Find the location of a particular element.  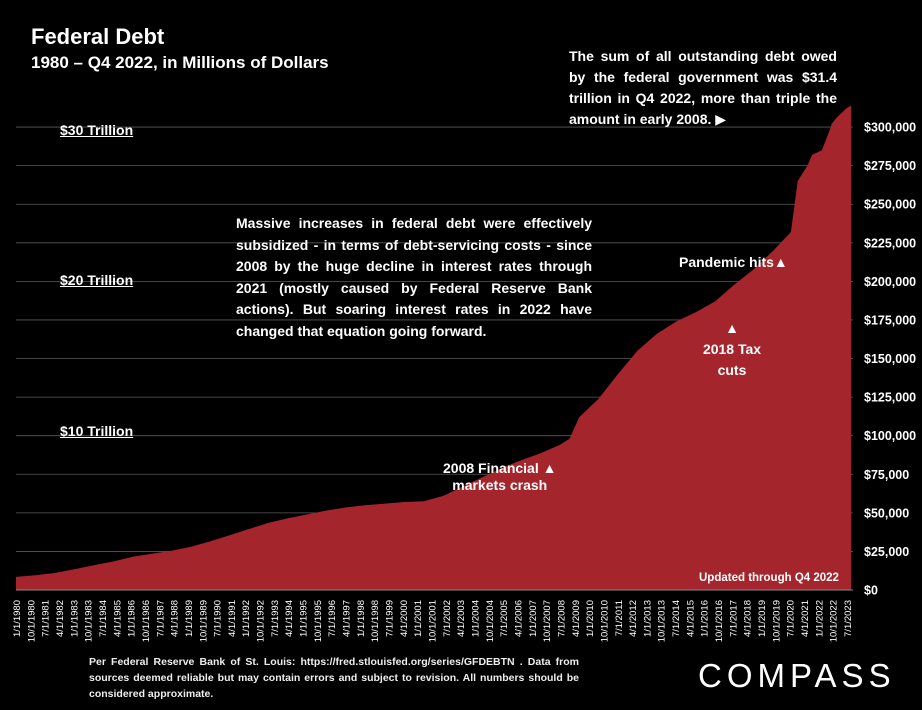

x-tick-label: 10/1/1995 is located at coordinates (318, 621).